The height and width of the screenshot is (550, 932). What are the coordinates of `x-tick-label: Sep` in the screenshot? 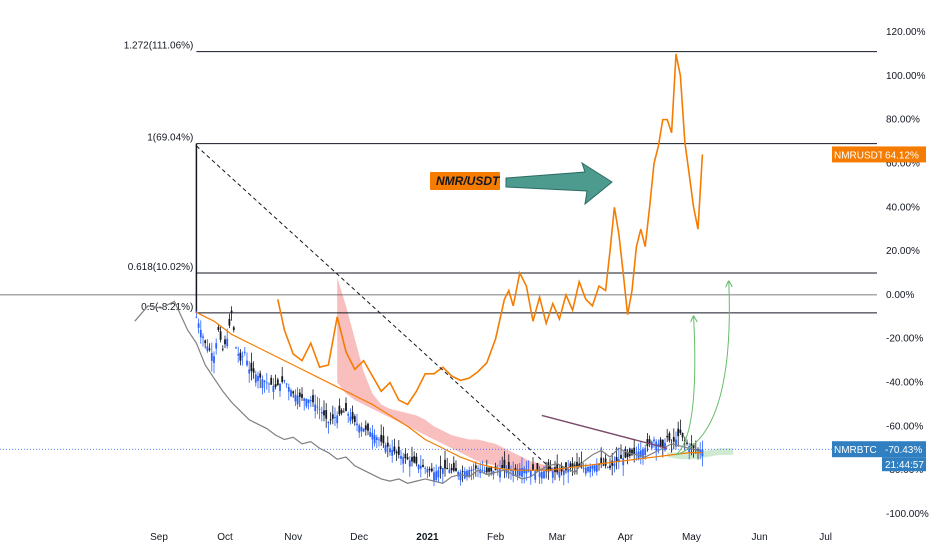 It's located at (159, 537).